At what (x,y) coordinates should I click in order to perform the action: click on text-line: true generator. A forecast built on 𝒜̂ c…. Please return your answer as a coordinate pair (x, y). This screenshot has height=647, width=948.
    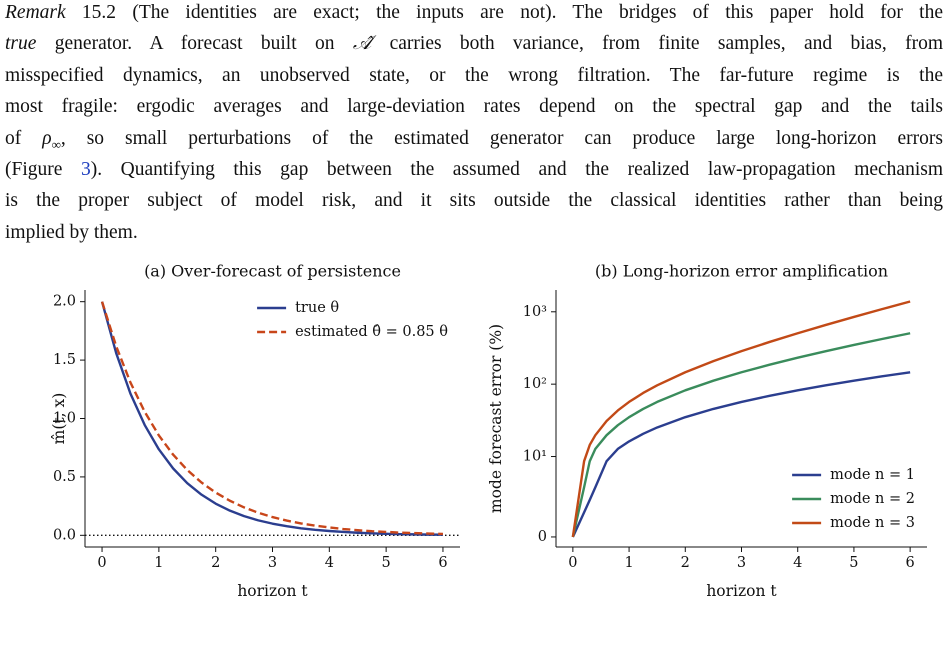
    Looking at the image, I should click on (474, 43).